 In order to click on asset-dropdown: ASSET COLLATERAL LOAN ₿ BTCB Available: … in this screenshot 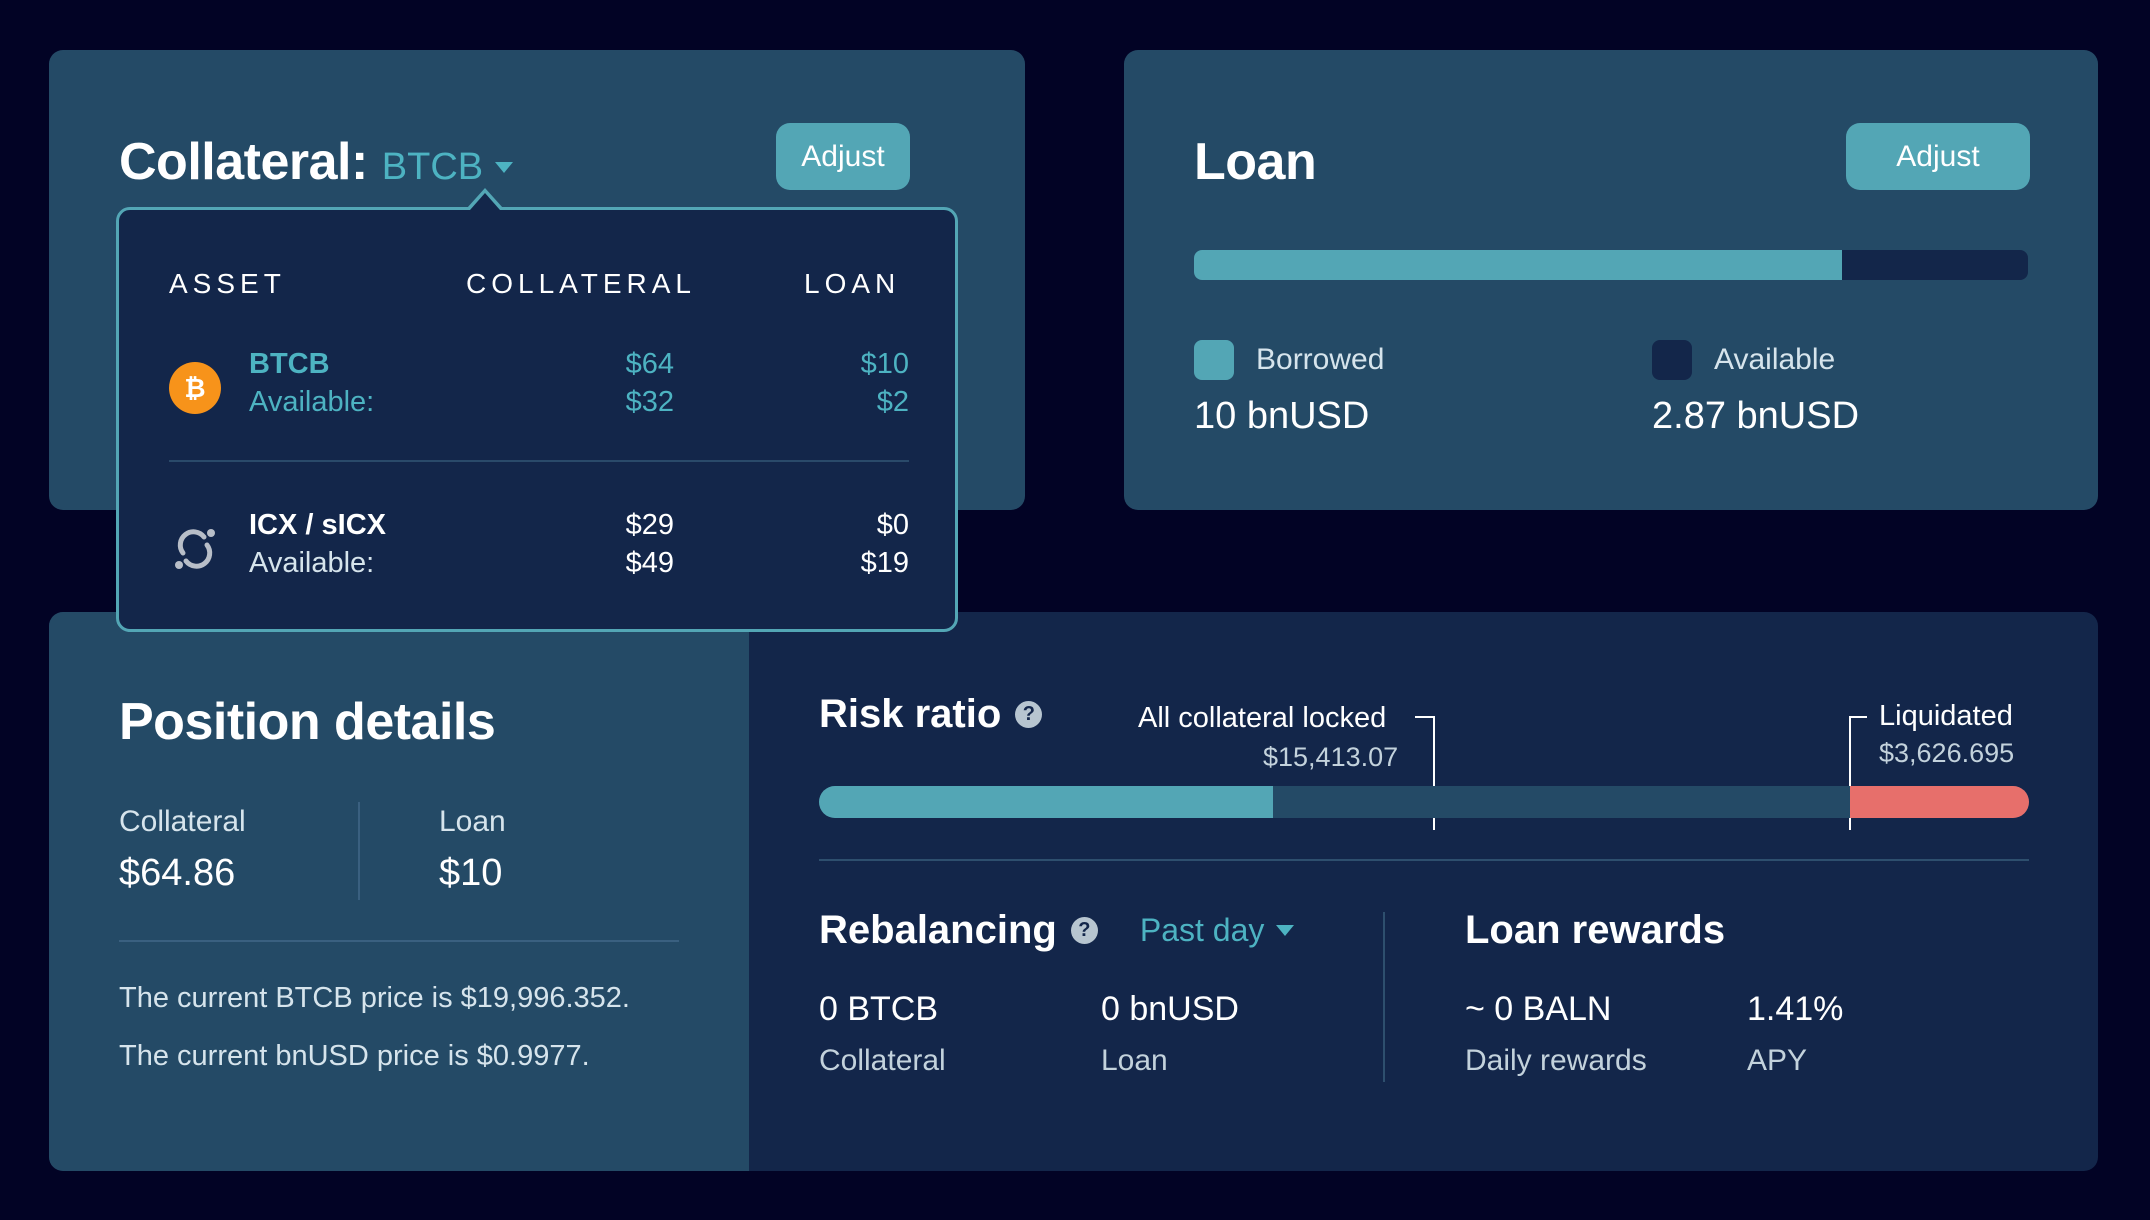, I will do `click(537, 419)`.